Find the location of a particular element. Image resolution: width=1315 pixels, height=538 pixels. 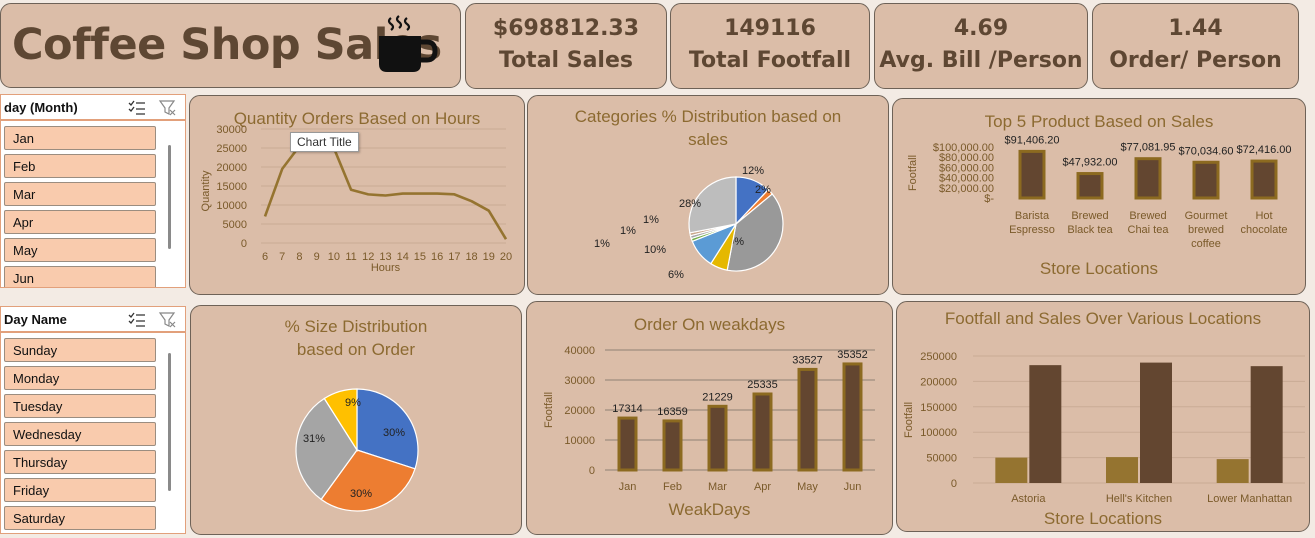

x-axis-title: Store Locations is located at coordinates (1099, 268).